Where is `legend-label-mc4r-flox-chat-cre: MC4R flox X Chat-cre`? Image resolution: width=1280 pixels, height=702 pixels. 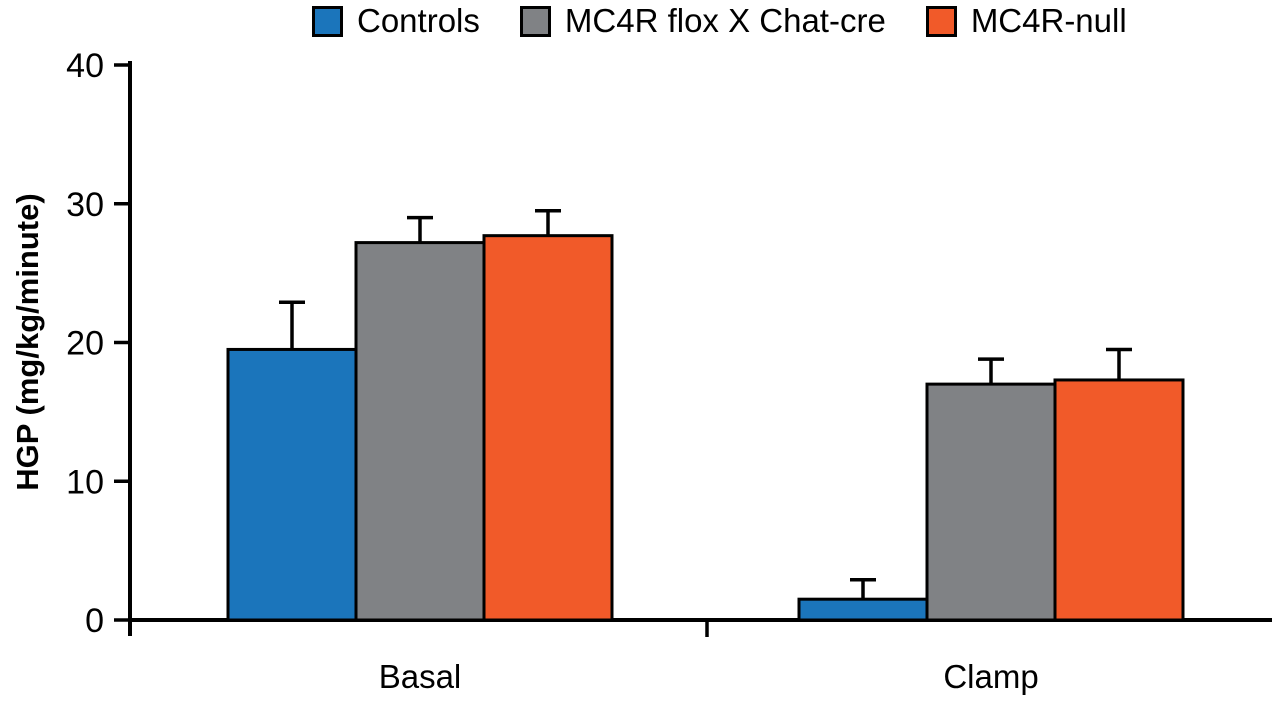 legend-label-mc4r-flox-chat-cre: MC4R flox X Chat-cre is located at coordinates (725, 20).